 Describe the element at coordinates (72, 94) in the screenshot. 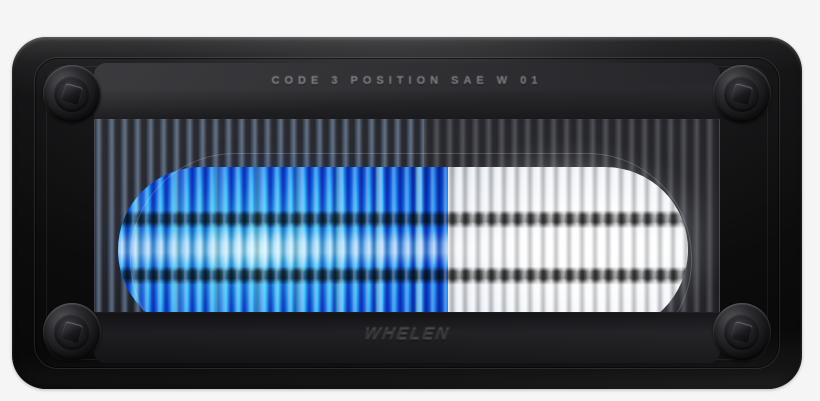

I see `mounting-bolt-top-left` at that location.